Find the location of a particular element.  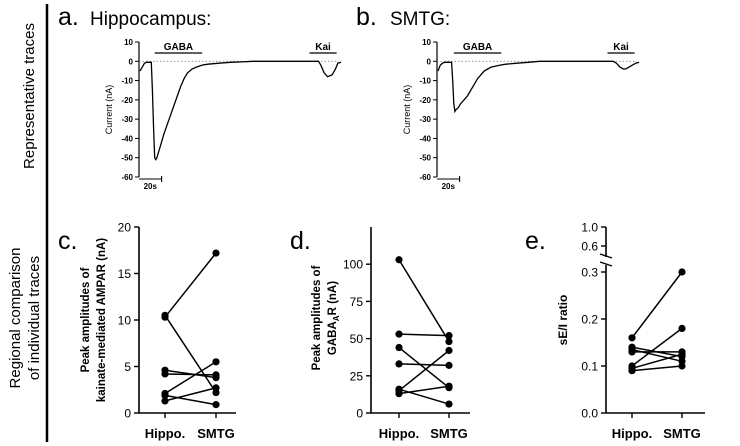

side-label-top: Representative traces is located at coordinates (29, 96).